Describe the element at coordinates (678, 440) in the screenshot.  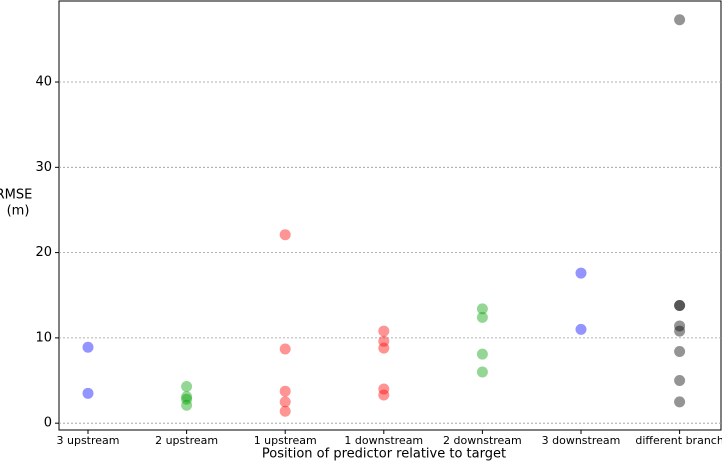
I see `x-tick-label: different branch` at that location.